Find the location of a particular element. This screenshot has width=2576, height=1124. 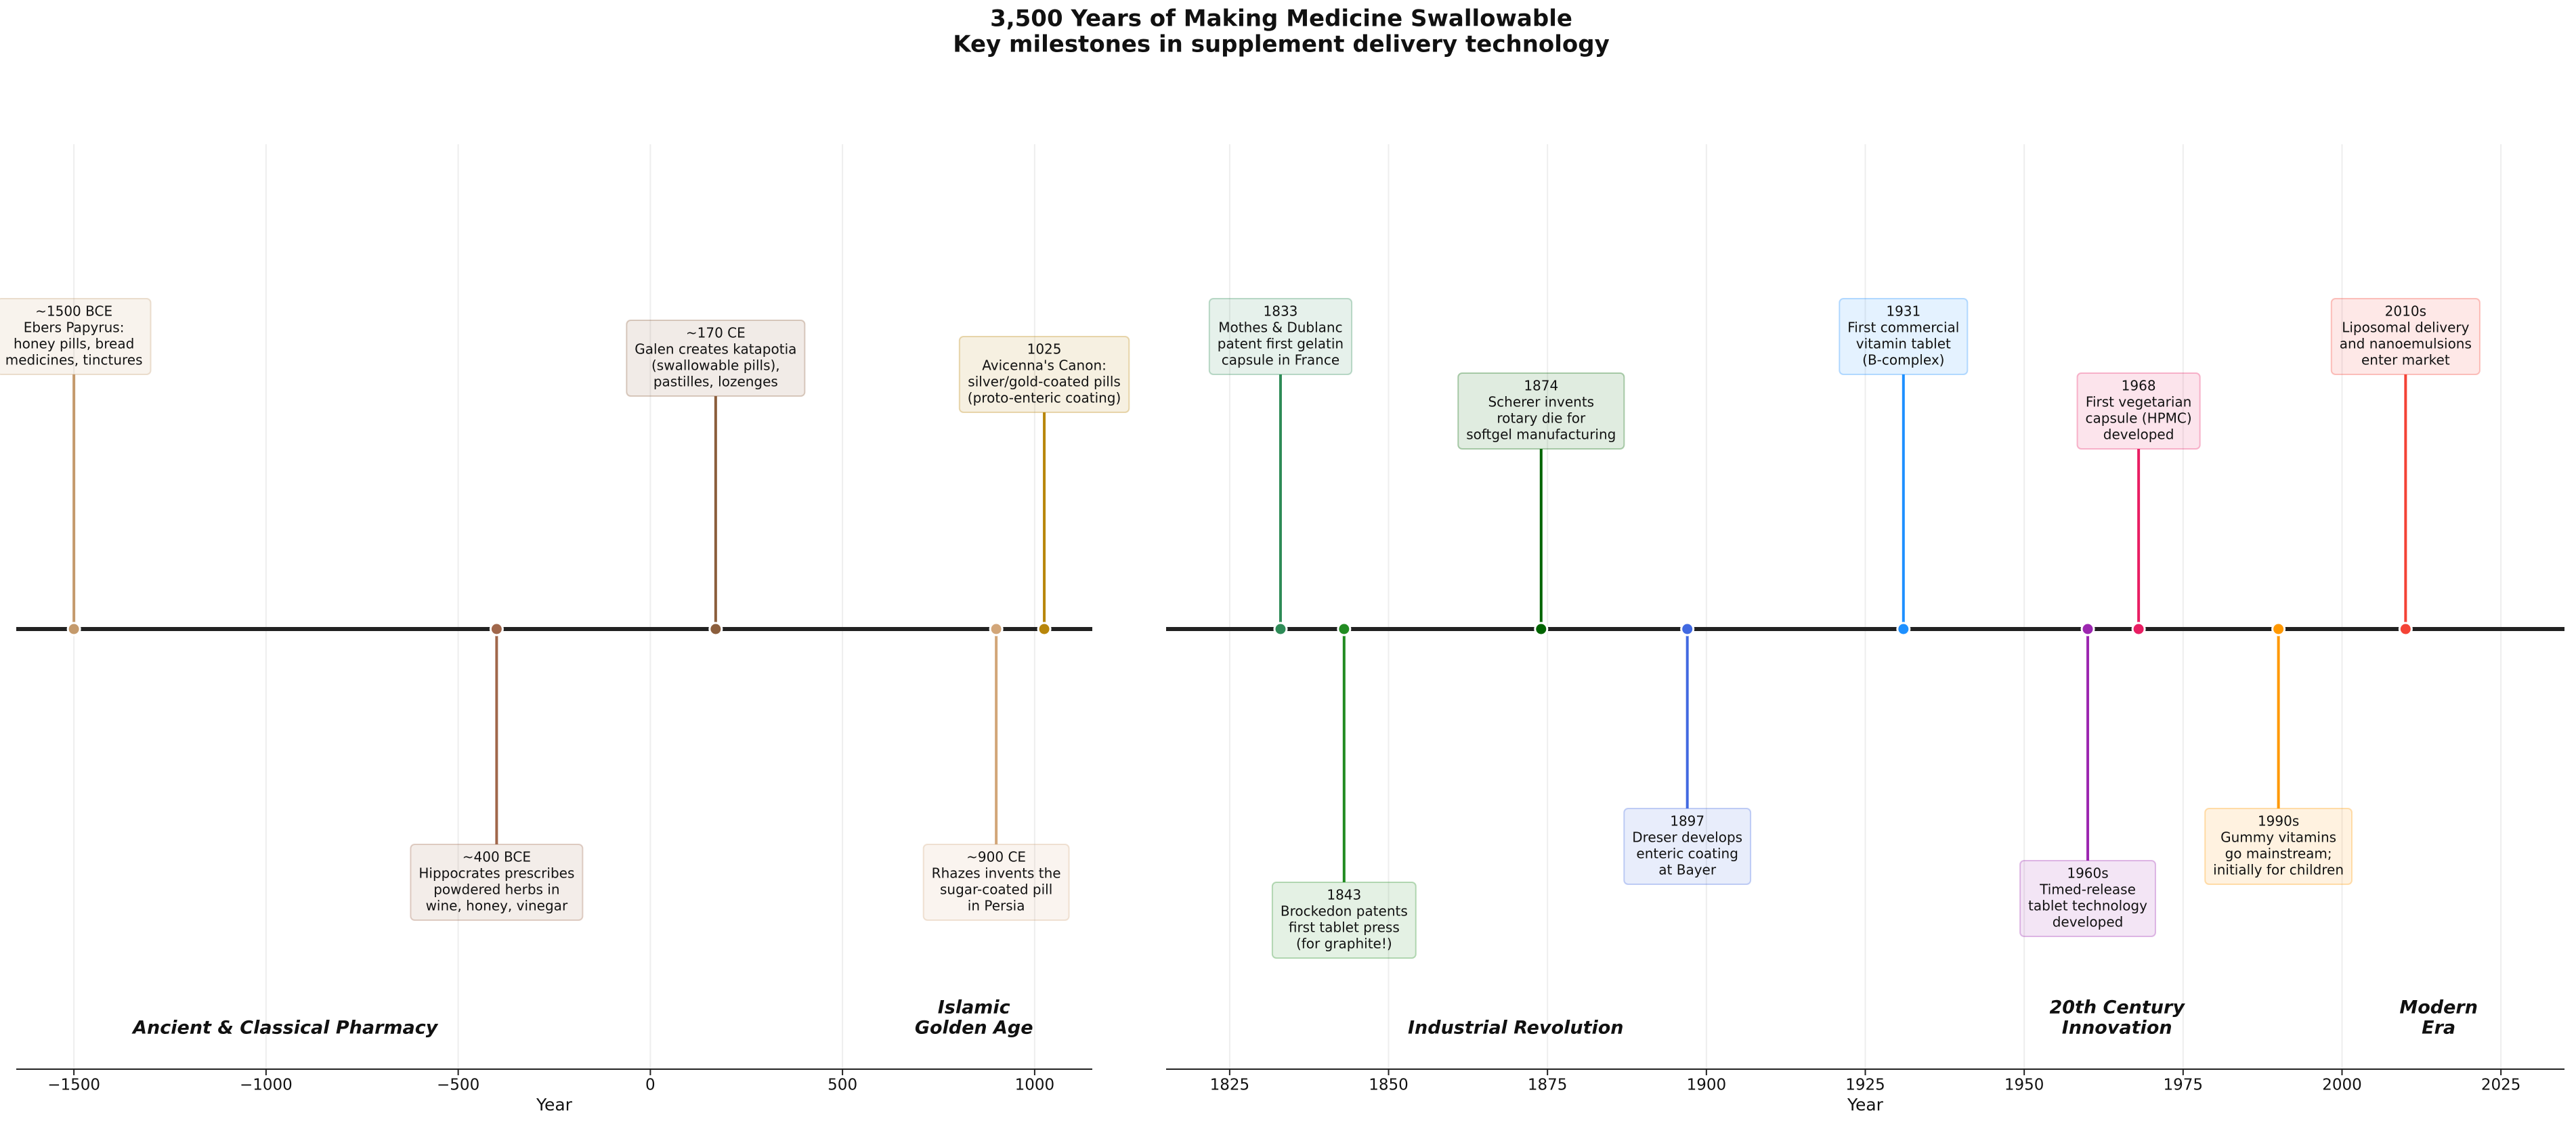

event-date: 1874 is located at coordinates (1541, 386).